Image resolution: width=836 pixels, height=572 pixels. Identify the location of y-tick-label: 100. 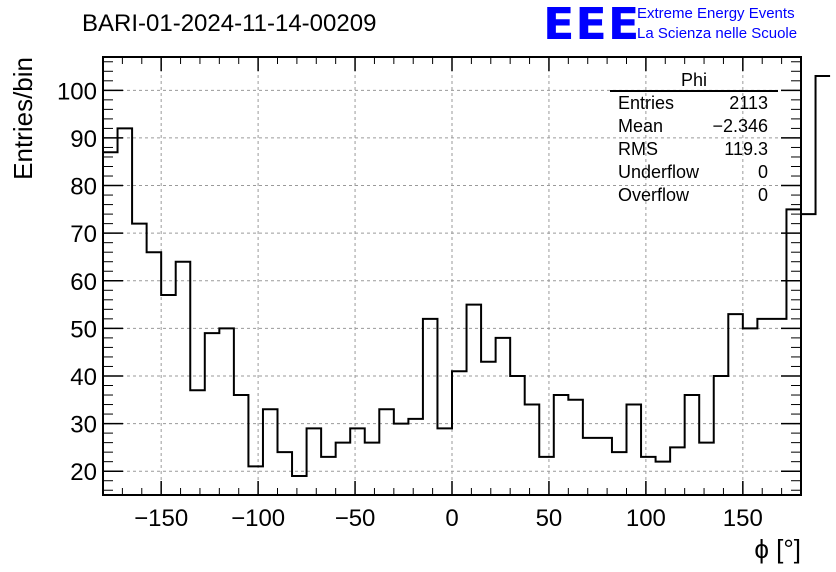
(77, 91).